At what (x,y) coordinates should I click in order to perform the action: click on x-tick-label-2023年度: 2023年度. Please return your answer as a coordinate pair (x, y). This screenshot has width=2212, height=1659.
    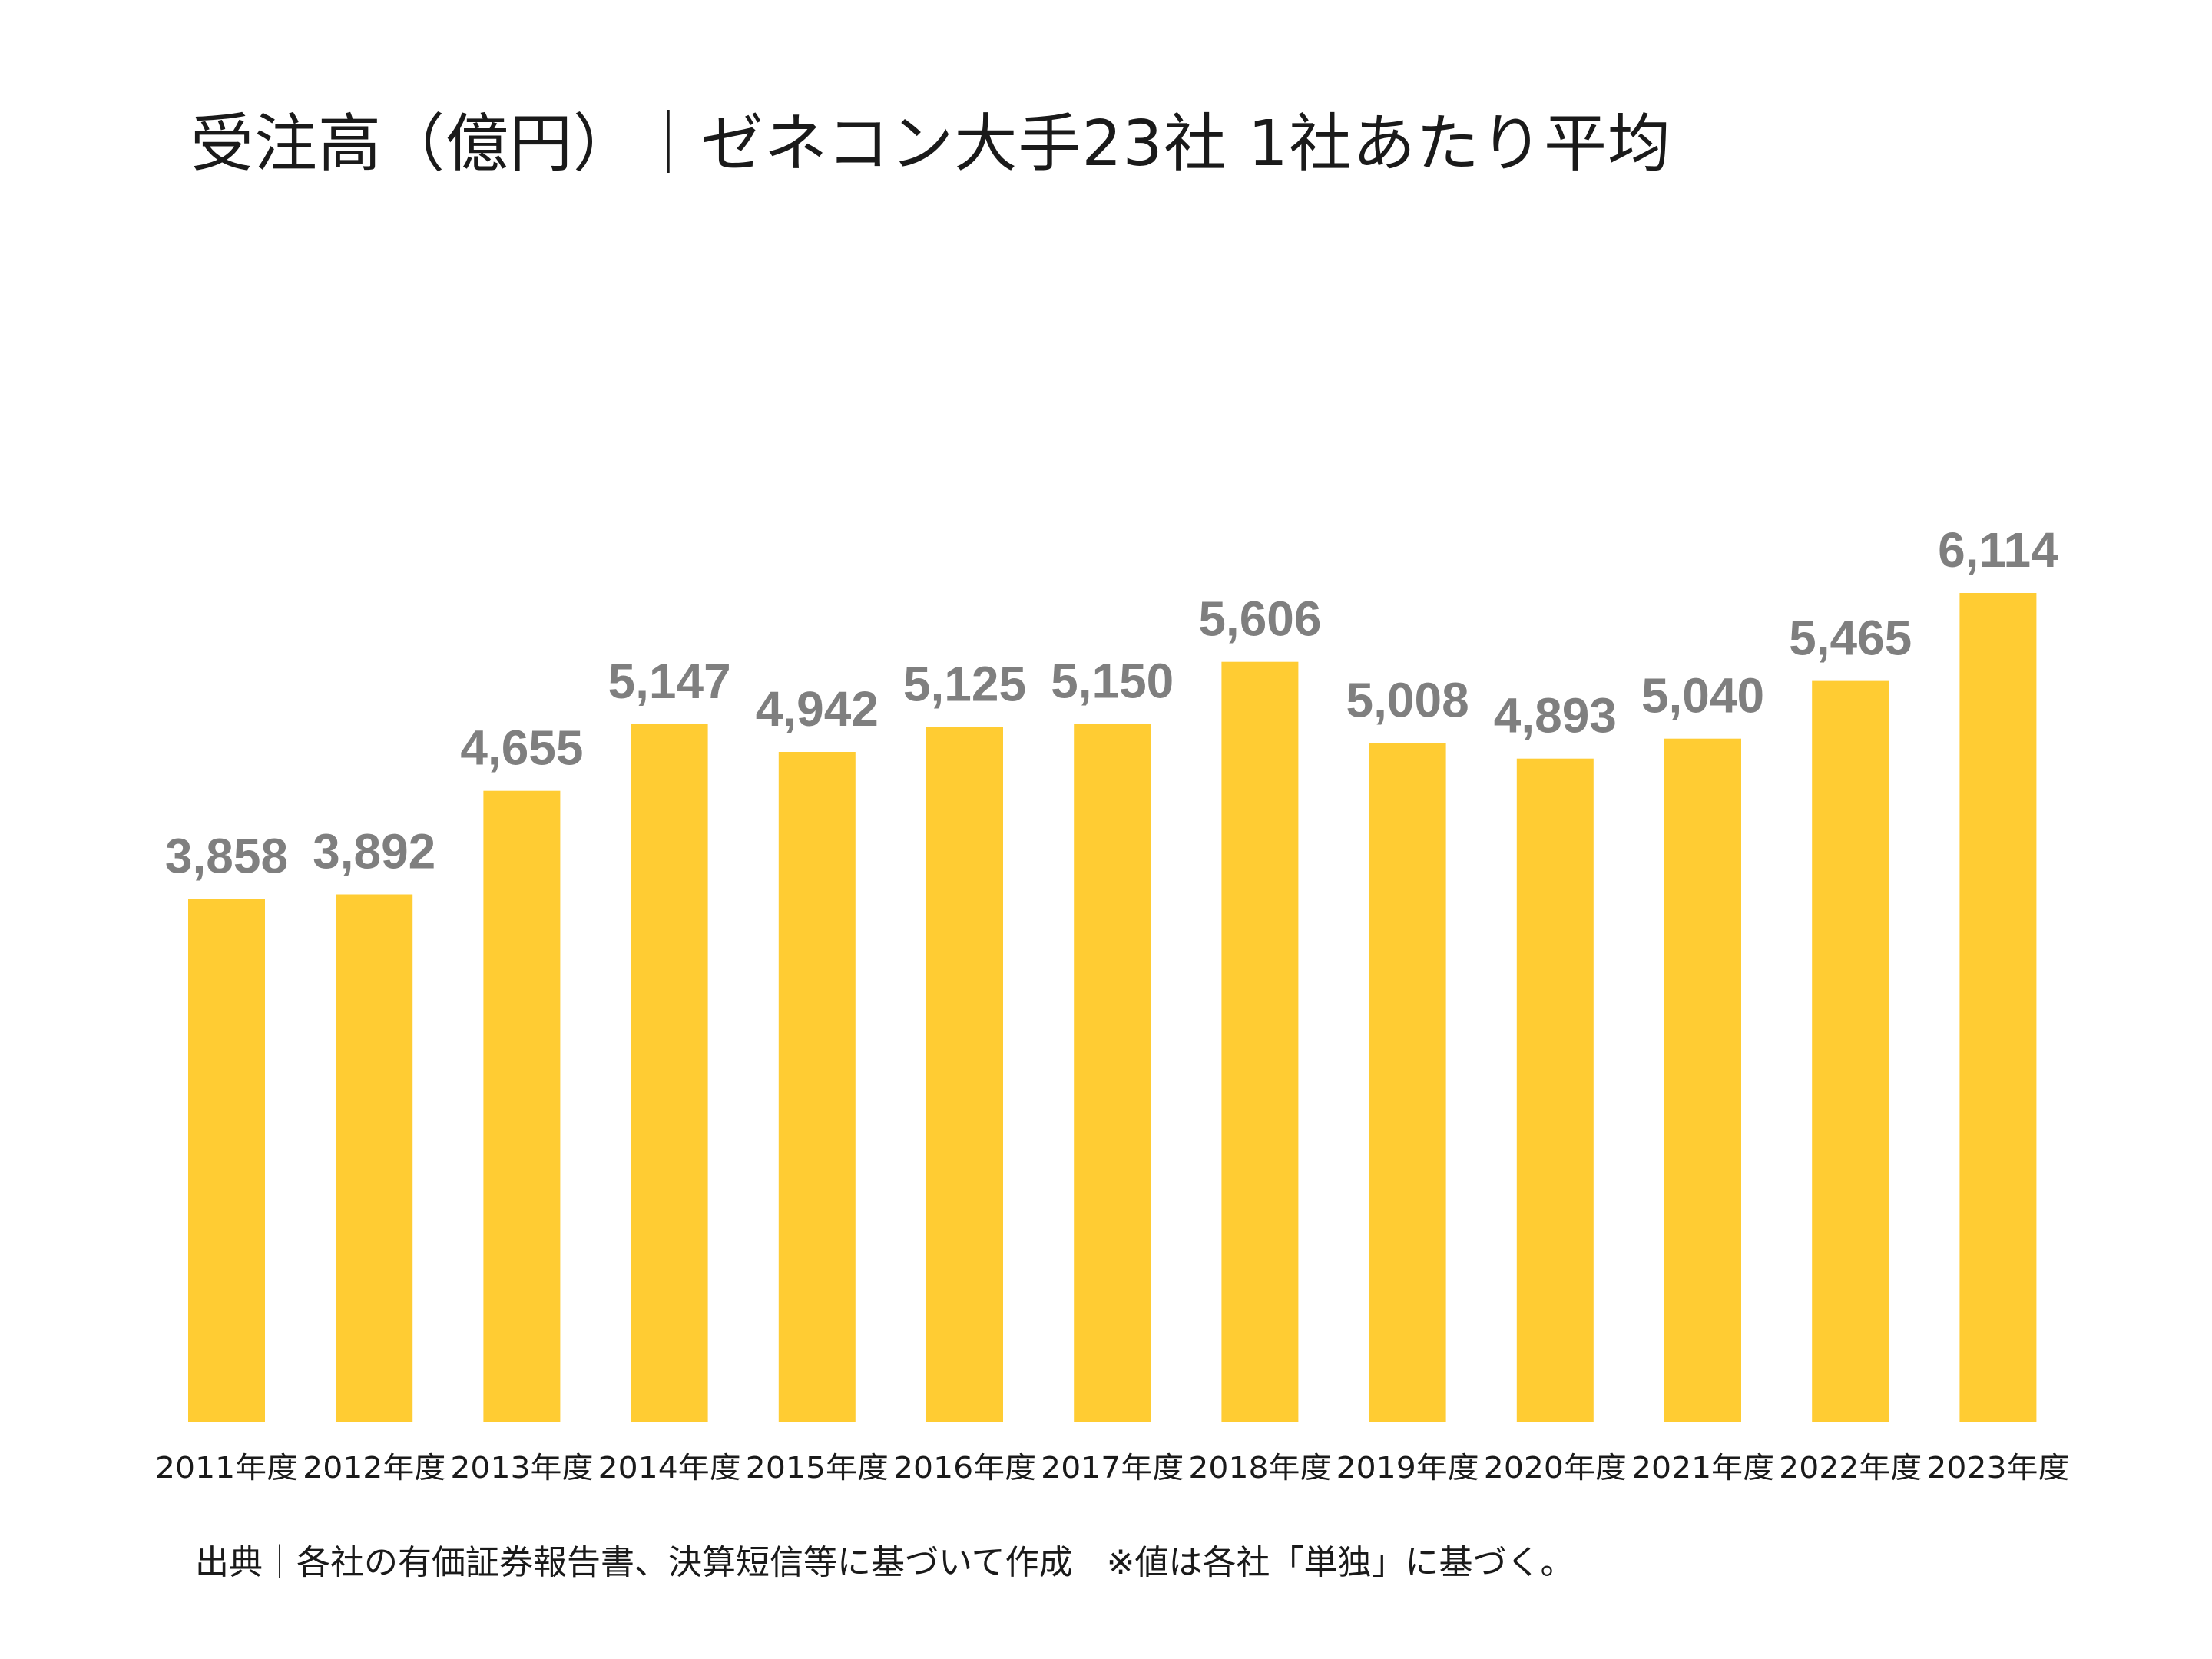
    Looking at the image, I should click on (1998, 1468).